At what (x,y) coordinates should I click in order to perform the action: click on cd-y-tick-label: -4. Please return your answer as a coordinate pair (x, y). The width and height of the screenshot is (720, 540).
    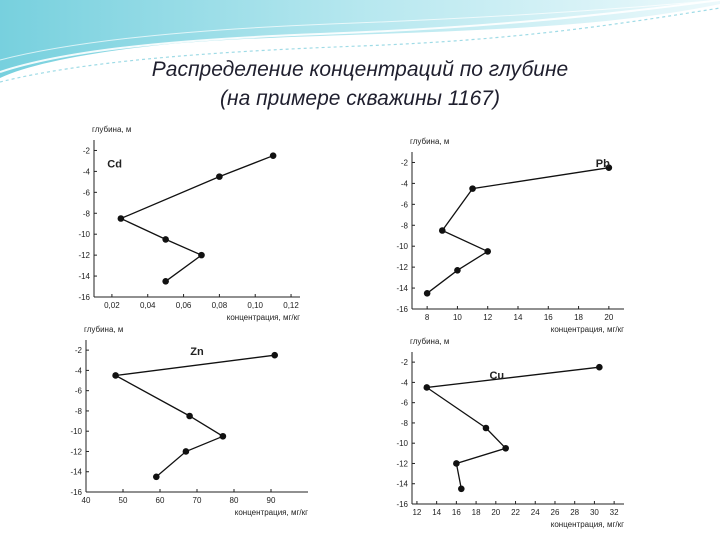
    Looking at the image, I should click on (87, 171).